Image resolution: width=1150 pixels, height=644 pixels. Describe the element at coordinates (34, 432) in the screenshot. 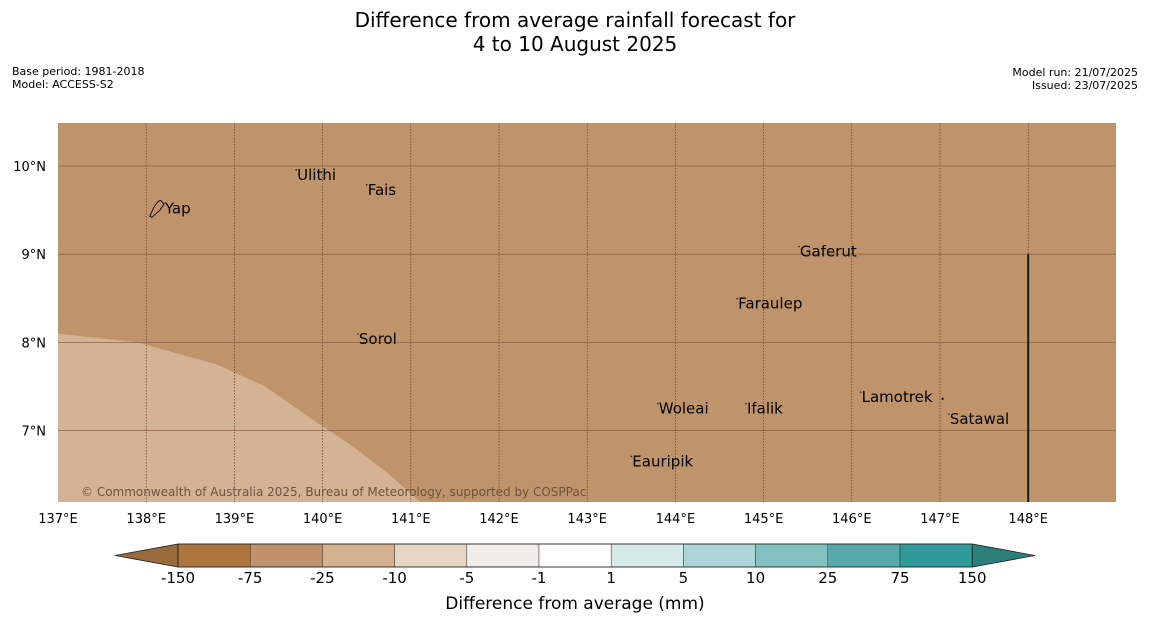

I see `lat-tick-label: 7°N` at that location.